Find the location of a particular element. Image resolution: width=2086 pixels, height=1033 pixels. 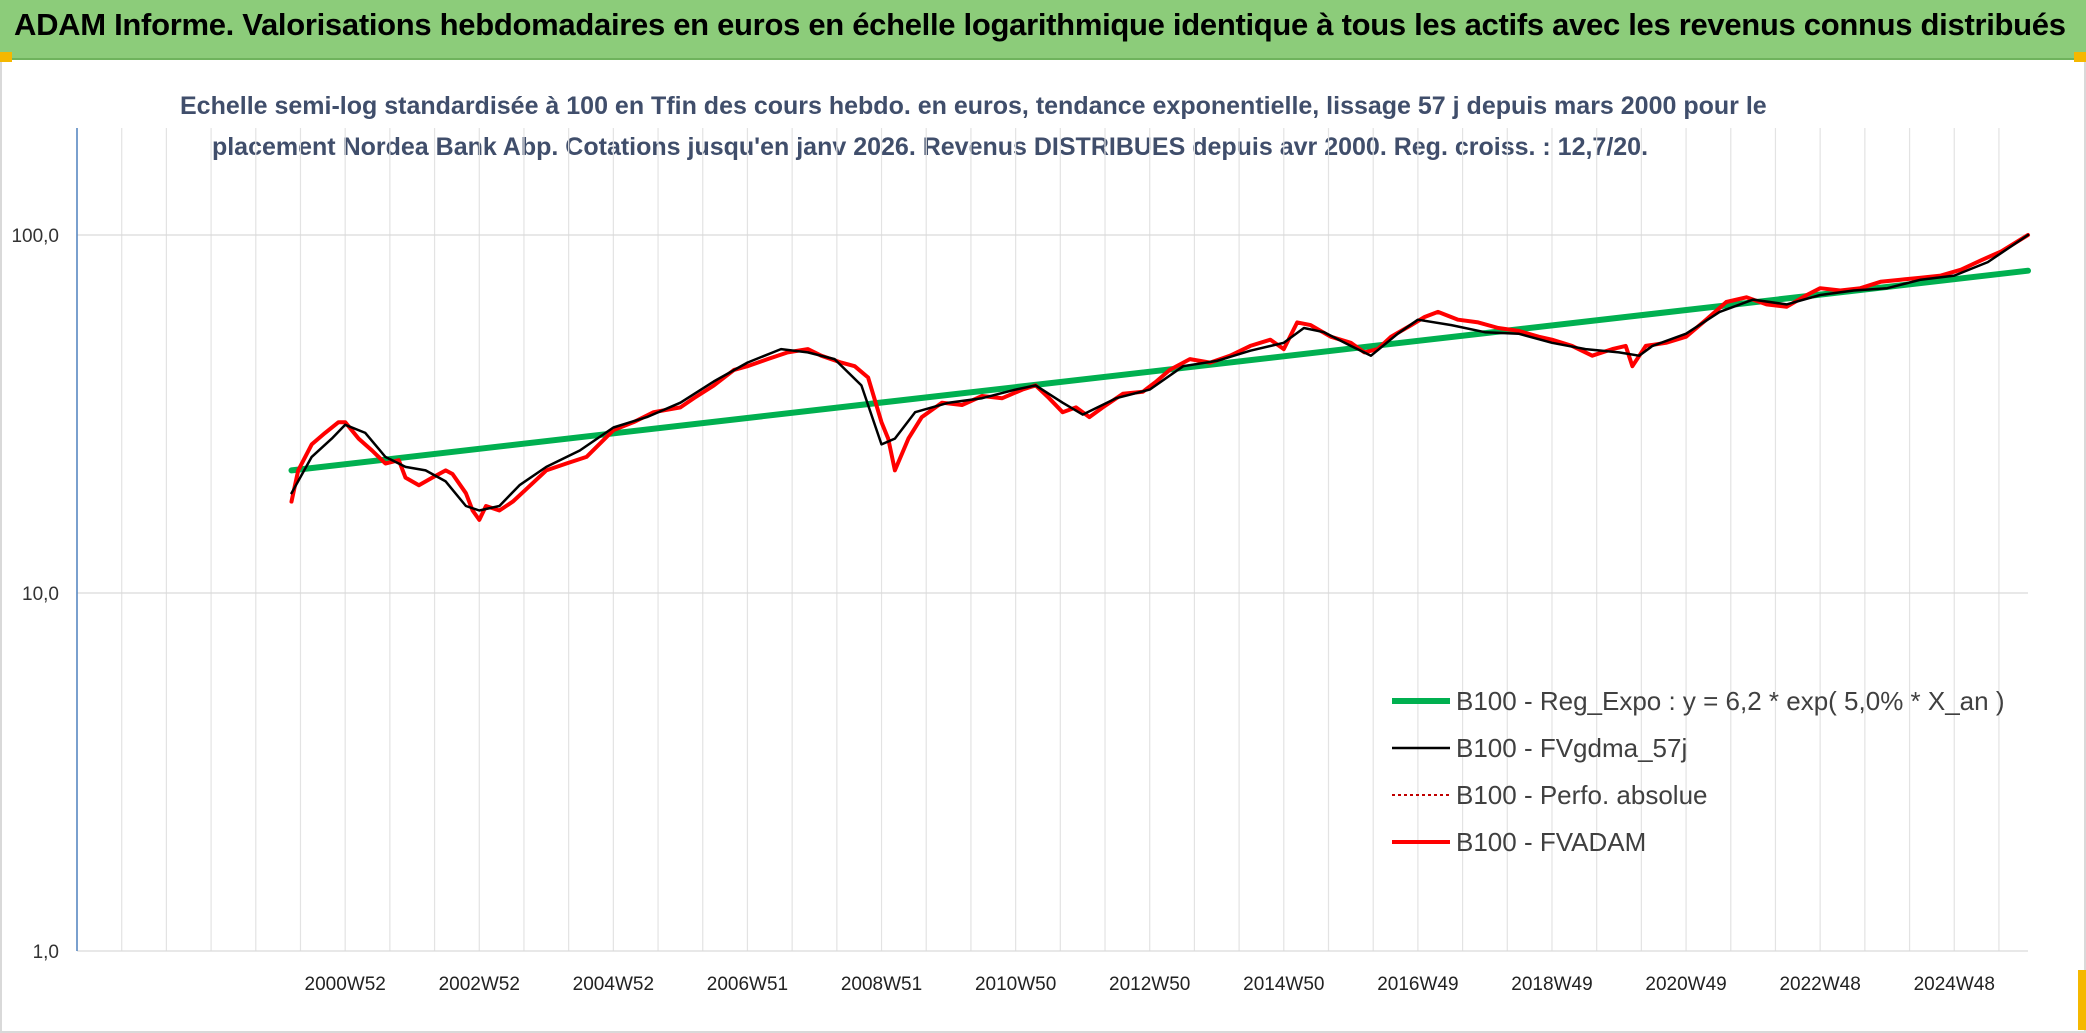

legend-label-perf: B100 - Perfo. absolue is located at coordinates (1582, 795).